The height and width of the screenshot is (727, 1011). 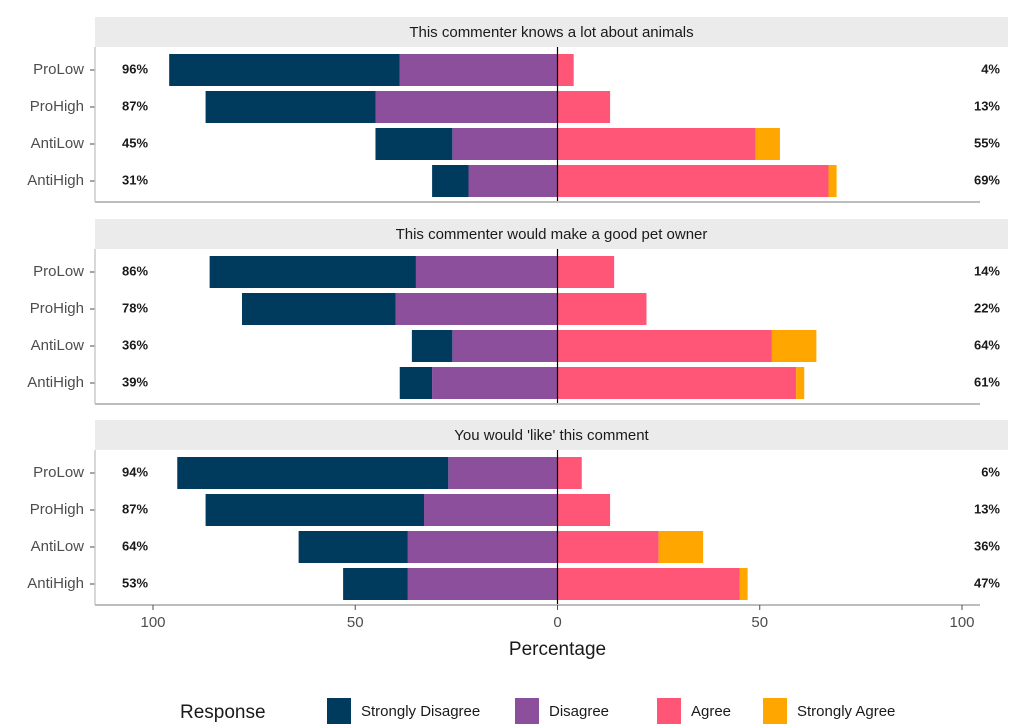 I want to click on x-axis-title: Percentage, so click(x=557, y=649).